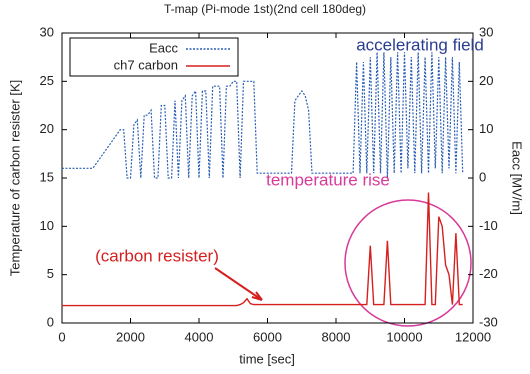  I want to click on y2-tick-label: -10, so click(488, 225).